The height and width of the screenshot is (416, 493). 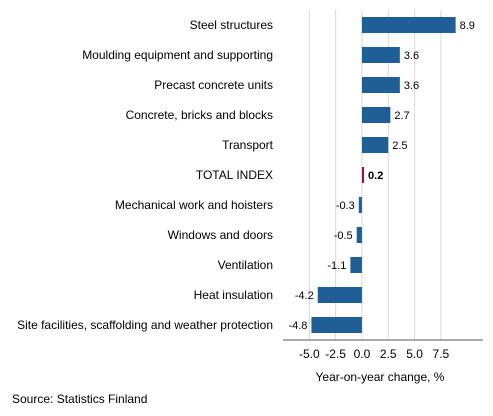 What do you see at coordinates (363, 175) in the screenshot?
I see `bar-total-index` at bounding box center [363, 175].